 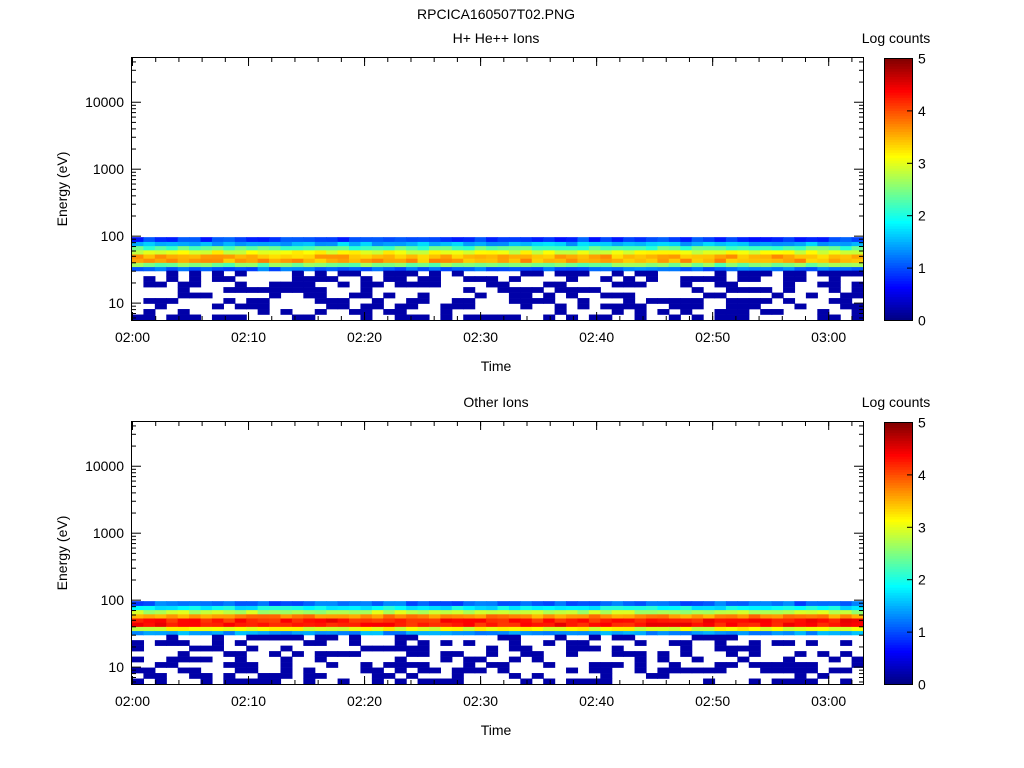 What do you see at coordinates (922, 423) in the screenshot?
I see `colorbar-tick-label: 5` at bounding box center [922, 423].